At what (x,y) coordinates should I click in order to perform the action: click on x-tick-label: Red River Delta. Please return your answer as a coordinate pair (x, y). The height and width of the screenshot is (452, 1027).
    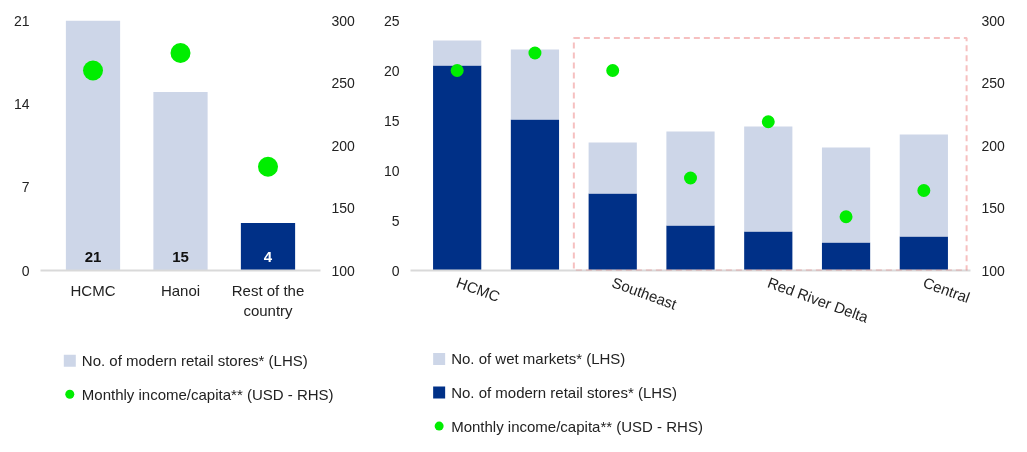
    Looking at the image, I should click on (818, 300).